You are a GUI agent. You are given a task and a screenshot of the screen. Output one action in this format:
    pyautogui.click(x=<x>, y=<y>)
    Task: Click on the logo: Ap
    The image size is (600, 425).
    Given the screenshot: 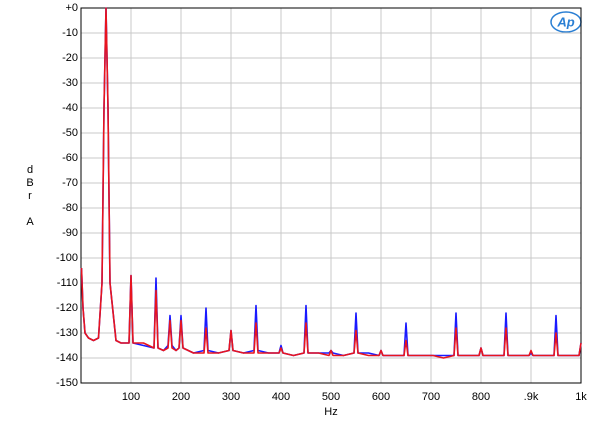 What is the action you would take?
    pyautogui.click(x=565, y=21)
    